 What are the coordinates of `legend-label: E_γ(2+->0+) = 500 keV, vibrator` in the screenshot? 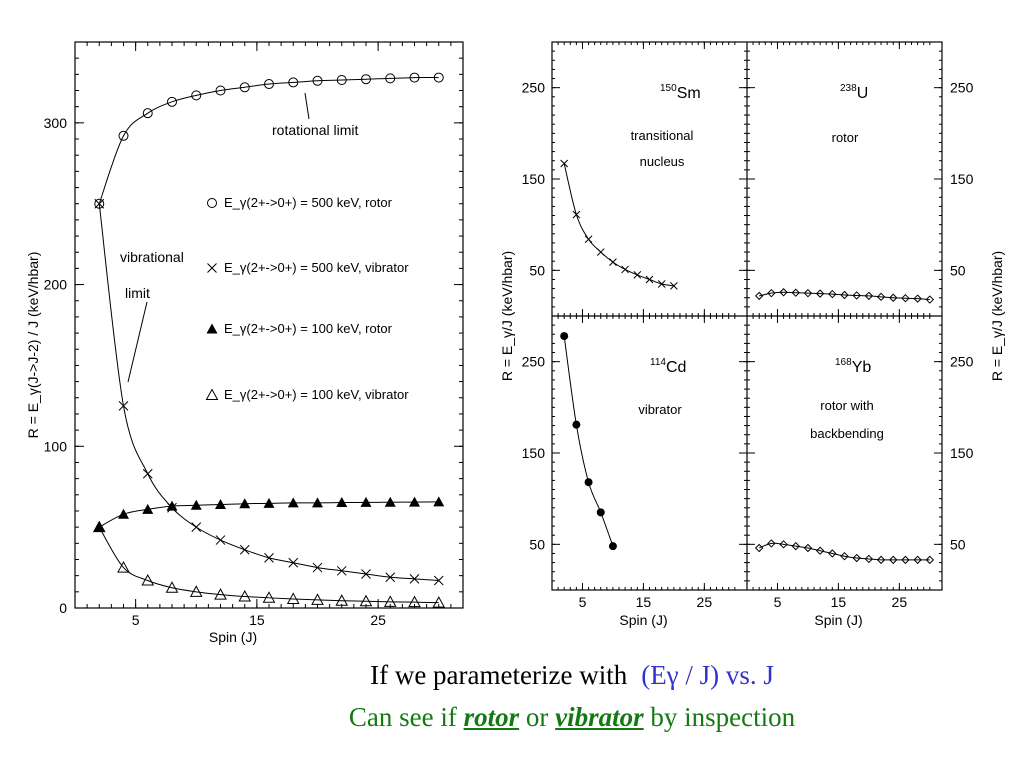 It's located at (316, 267).